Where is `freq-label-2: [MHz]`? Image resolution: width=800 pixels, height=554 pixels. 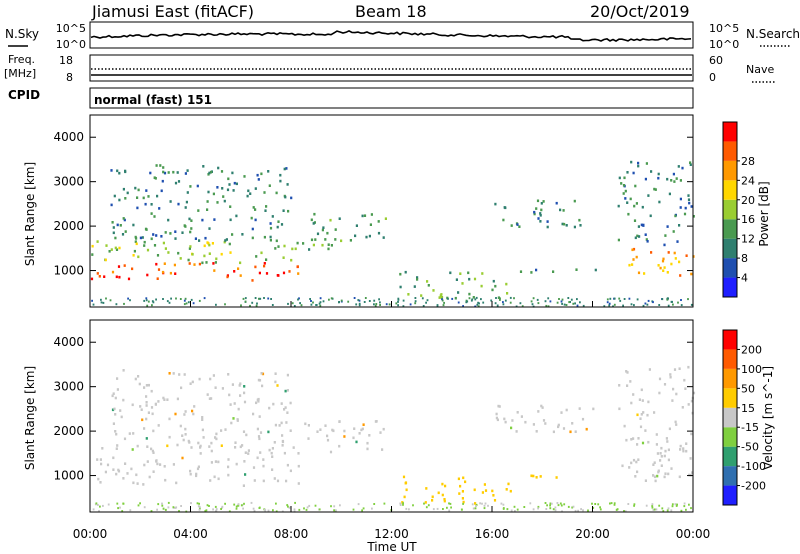
freq-label-2: [MHz] is located at coordinates (20, 73).